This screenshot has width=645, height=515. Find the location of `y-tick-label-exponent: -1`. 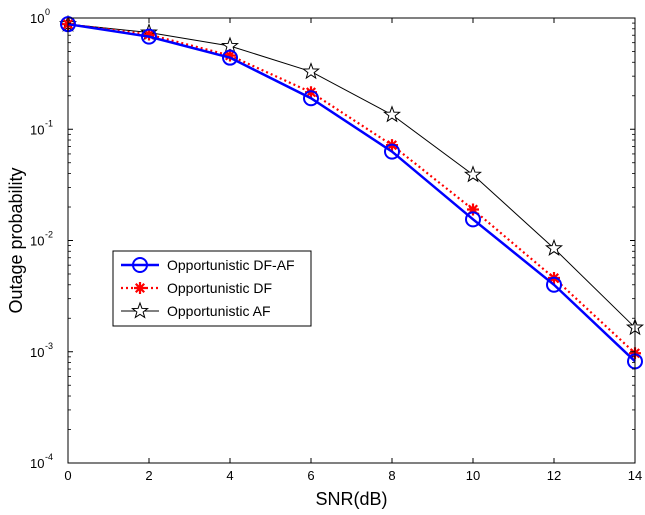

y-tick-label-exponent: -1 is located at coordinates (49, 123).